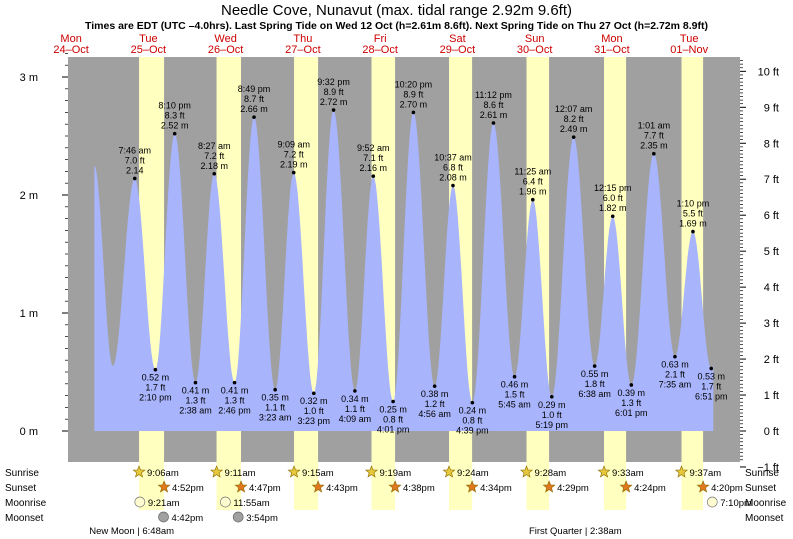 The width and height of the screenshot is (793, 539). I want to click on tide-time: 1:01 am, so click(654, 126).